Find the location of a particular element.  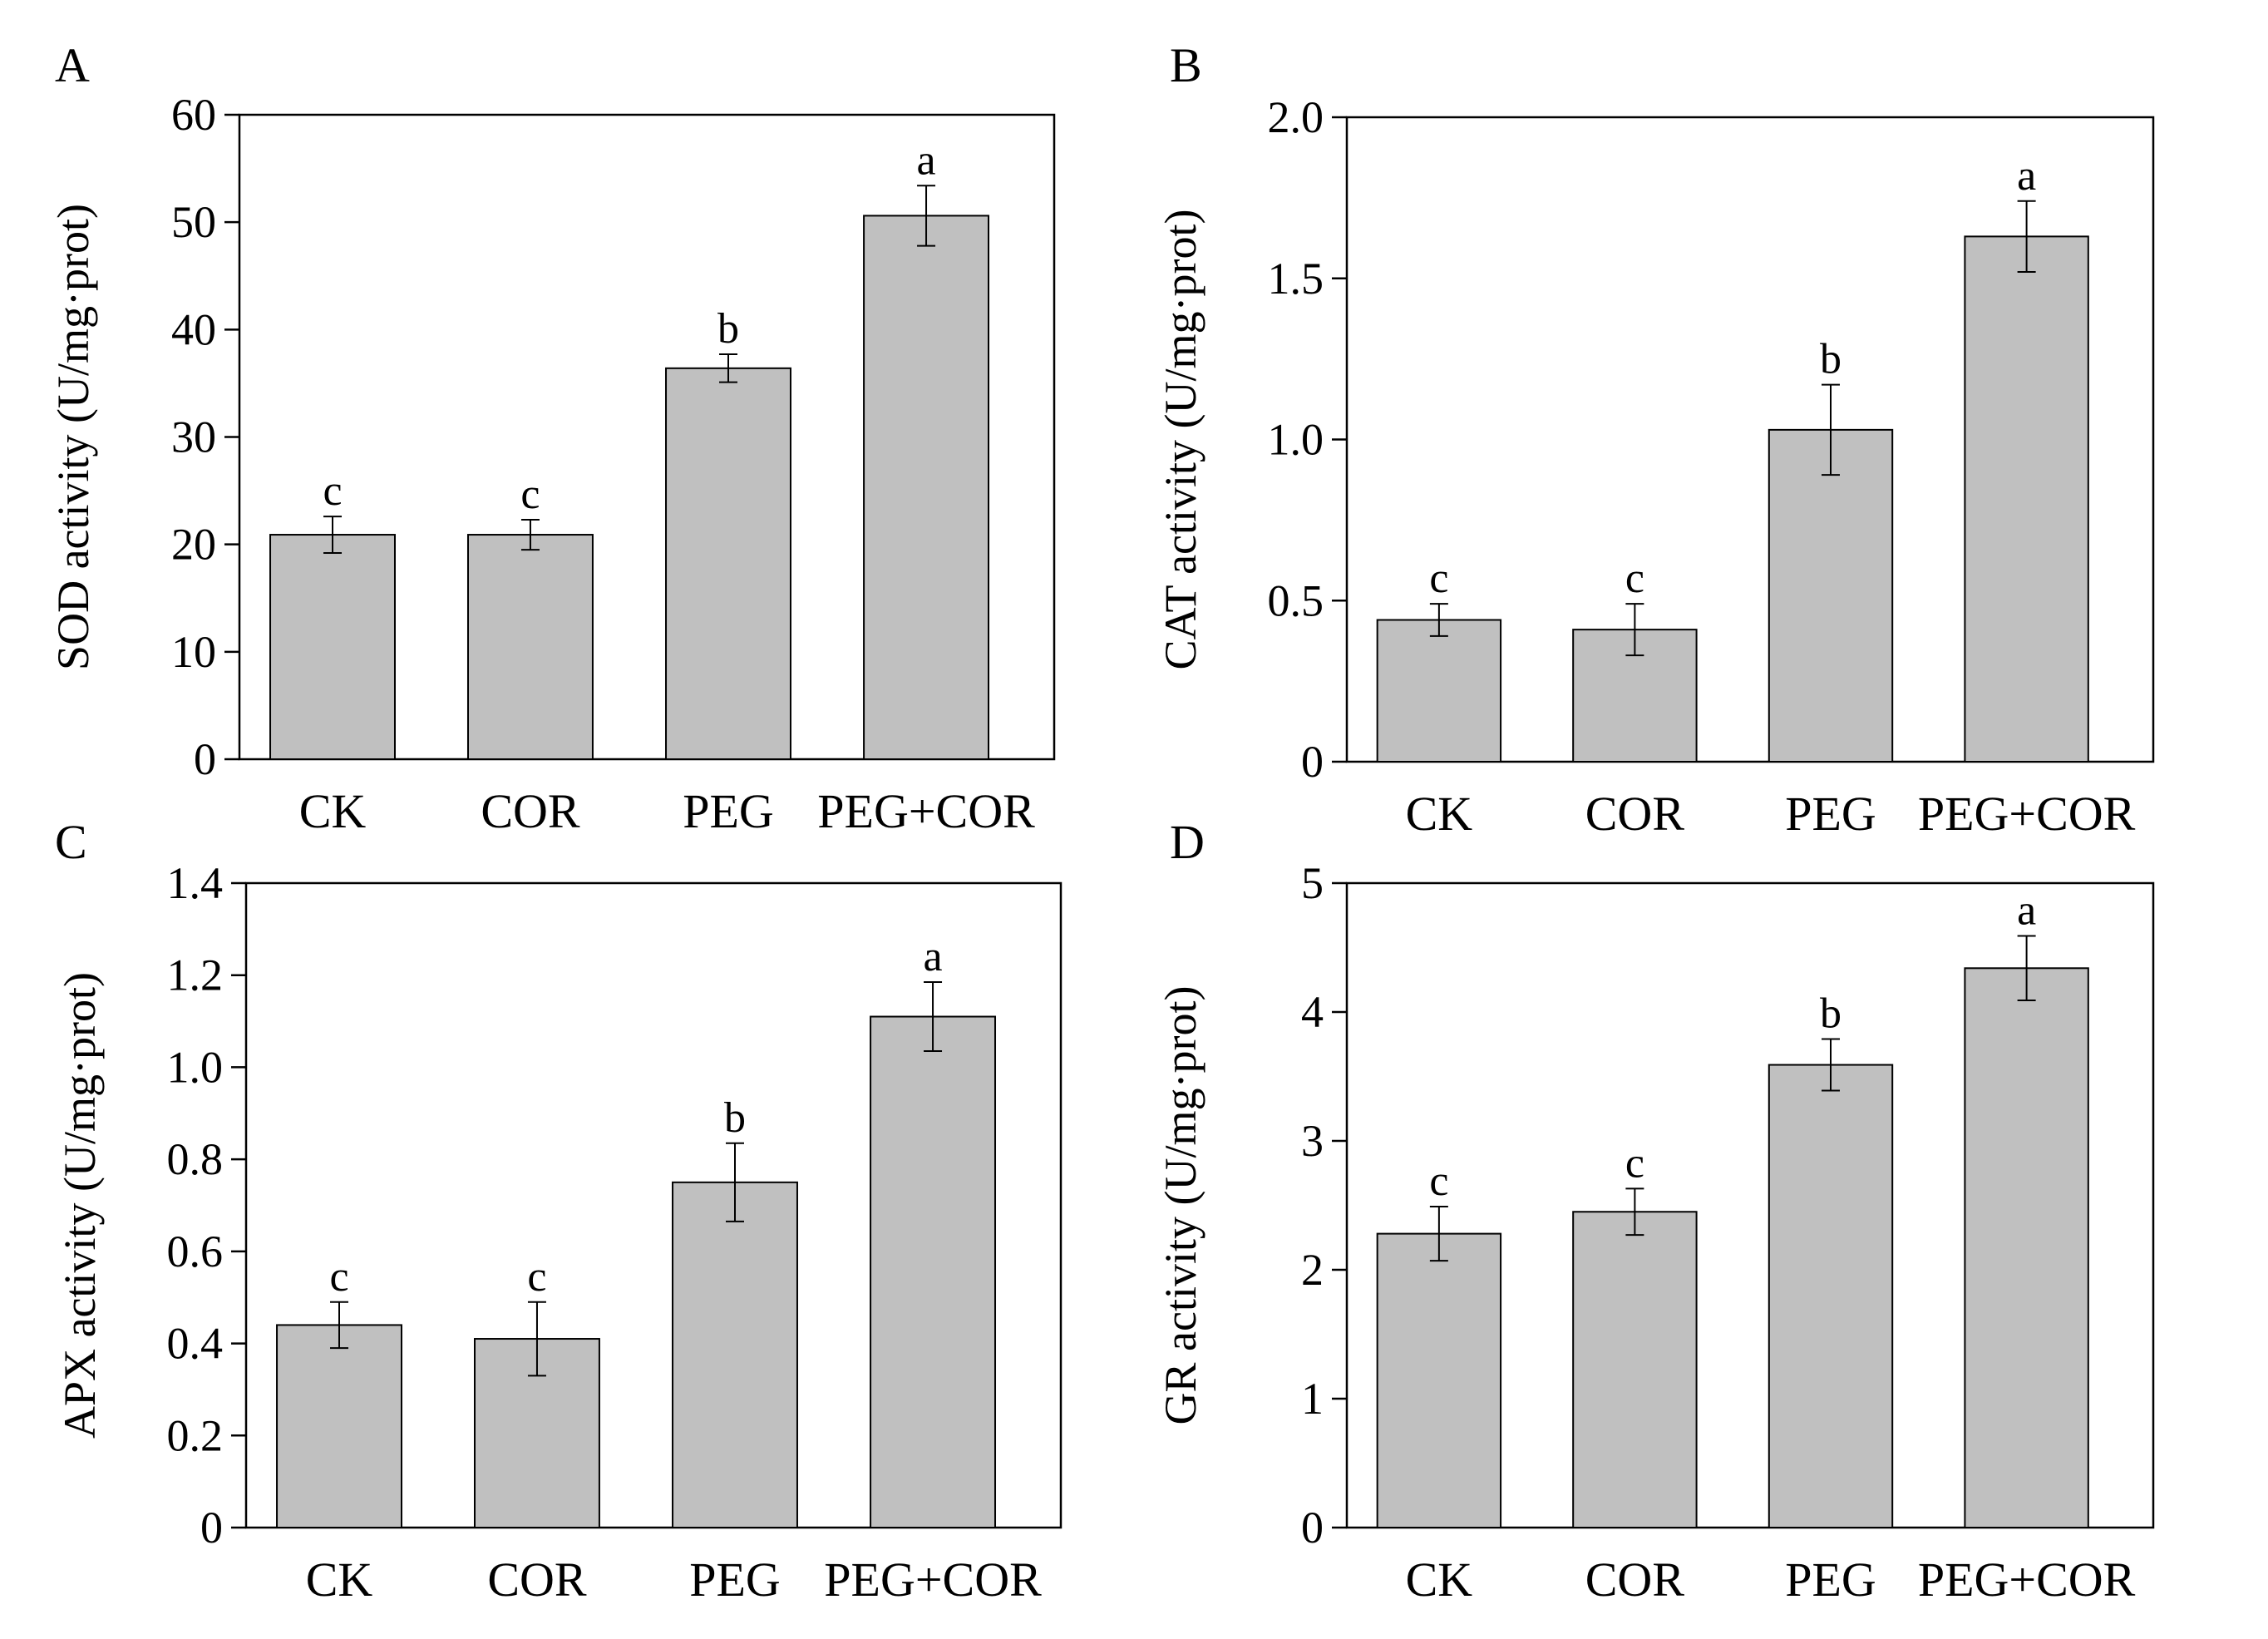

y-tick-label: 3 is located at coordinates (1312, 1141).